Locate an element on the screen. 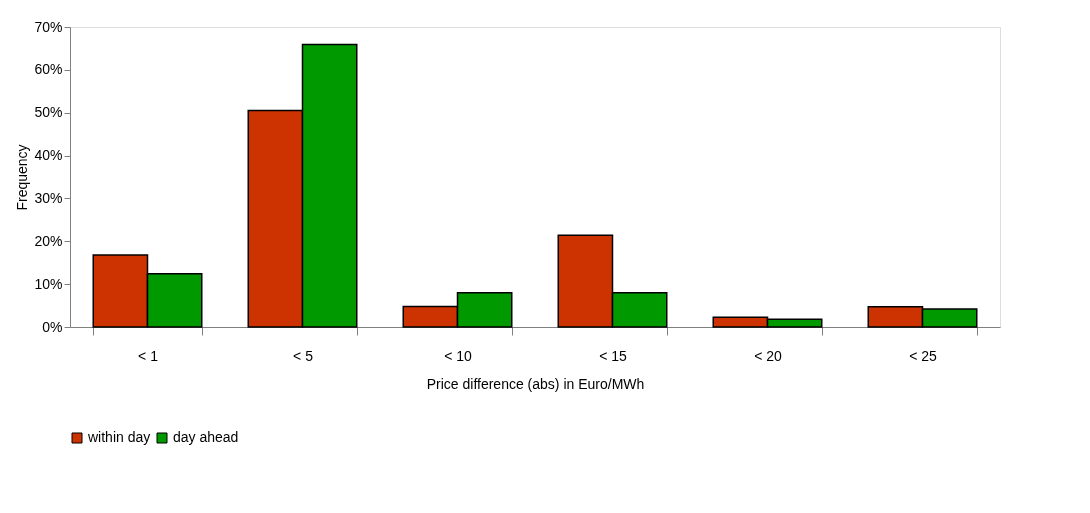 The height and width of the screenshot is (513, 1090). legend-label: within day is located at coordinates (119, 437).